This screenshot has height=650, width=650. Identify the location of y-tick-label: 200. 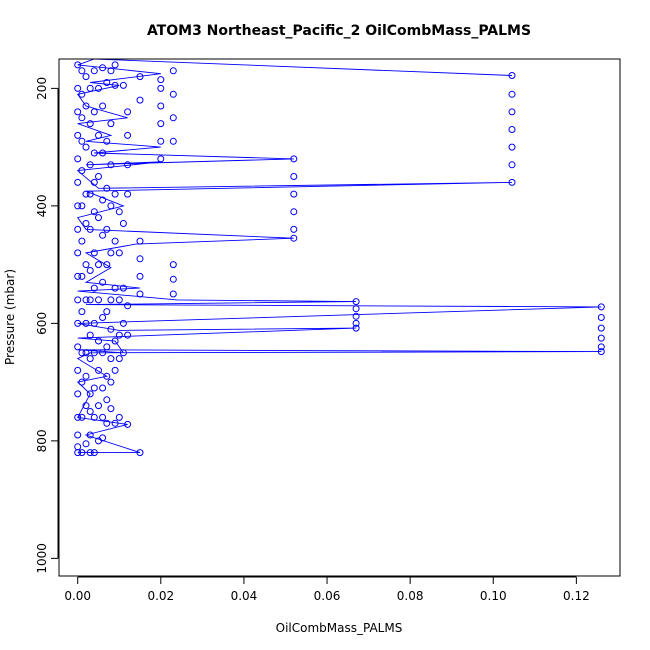
(42, 88).